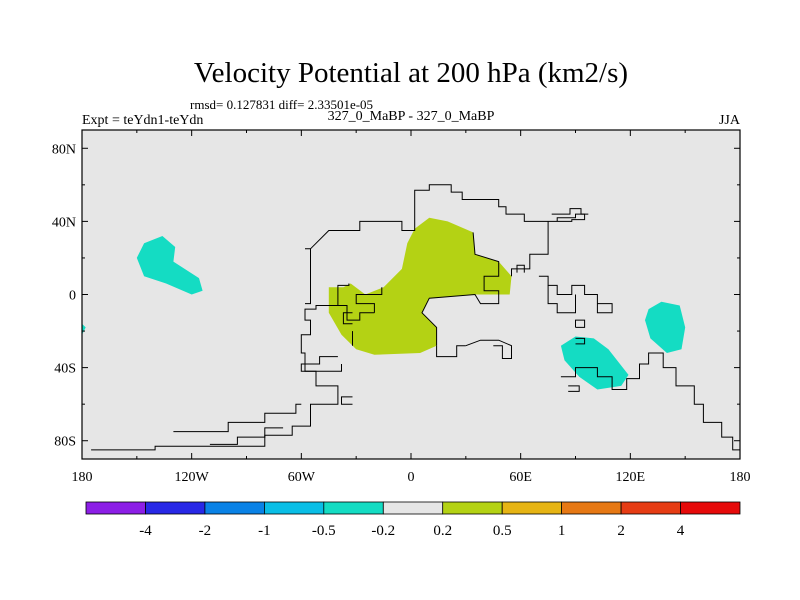  Describe the element at coordinates (302, 477) in the screenshot. I see `x-tick-label: 60W` at that location.